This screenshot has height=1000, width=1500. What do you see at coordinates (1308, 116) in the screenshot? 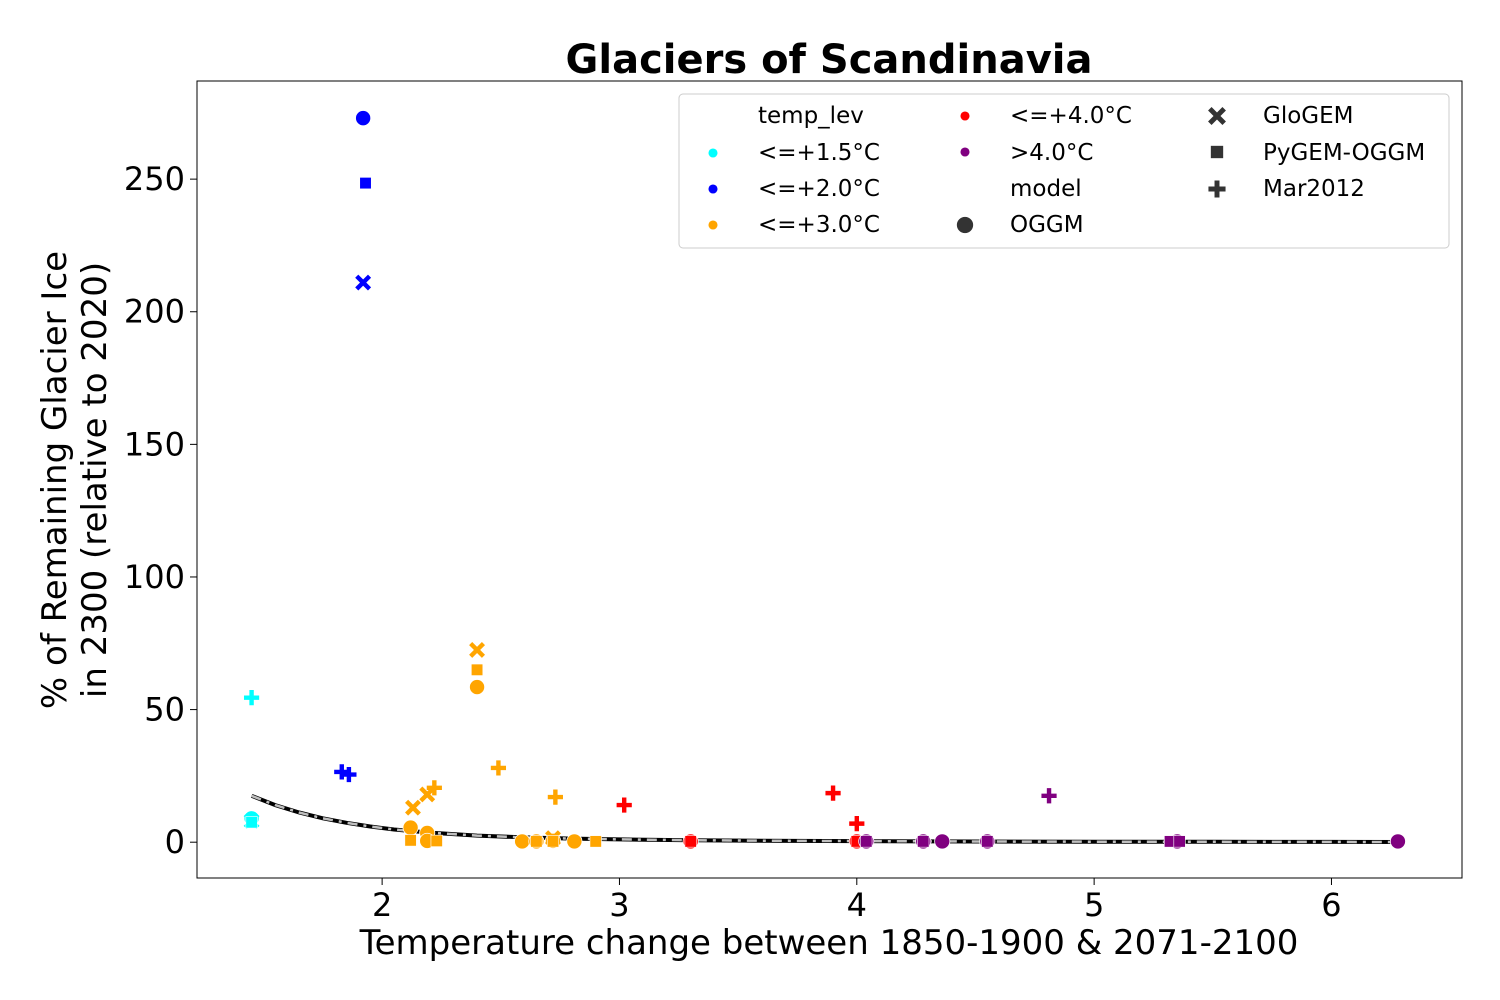
I see `legend-label-model-1: GloGEM` at bounding box center [1308, 116].